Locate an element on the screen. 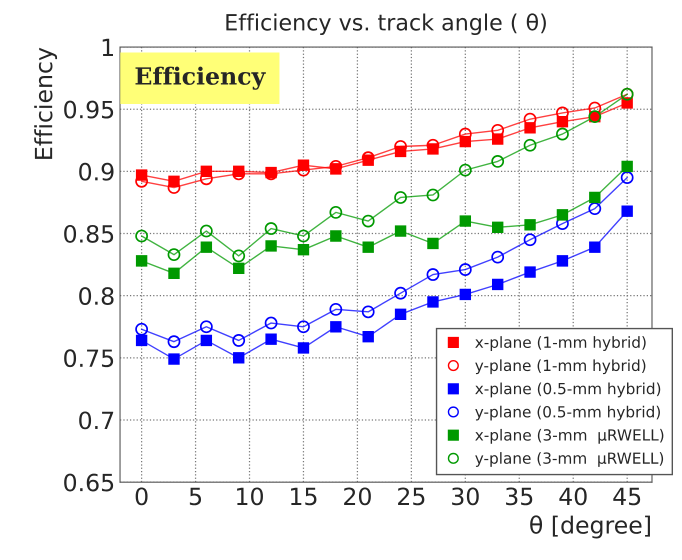  x-tick-label: 20 is located at coordinates (357, 496).